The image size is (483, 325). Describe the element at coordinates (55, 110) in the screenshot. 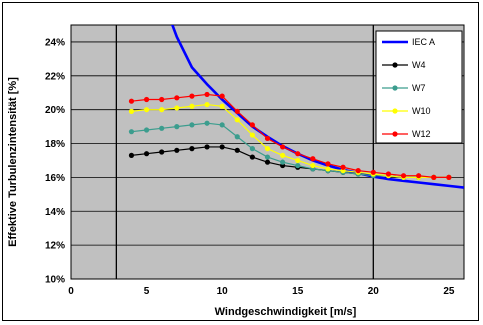

I see `y-tick-label: 20%` at that location.